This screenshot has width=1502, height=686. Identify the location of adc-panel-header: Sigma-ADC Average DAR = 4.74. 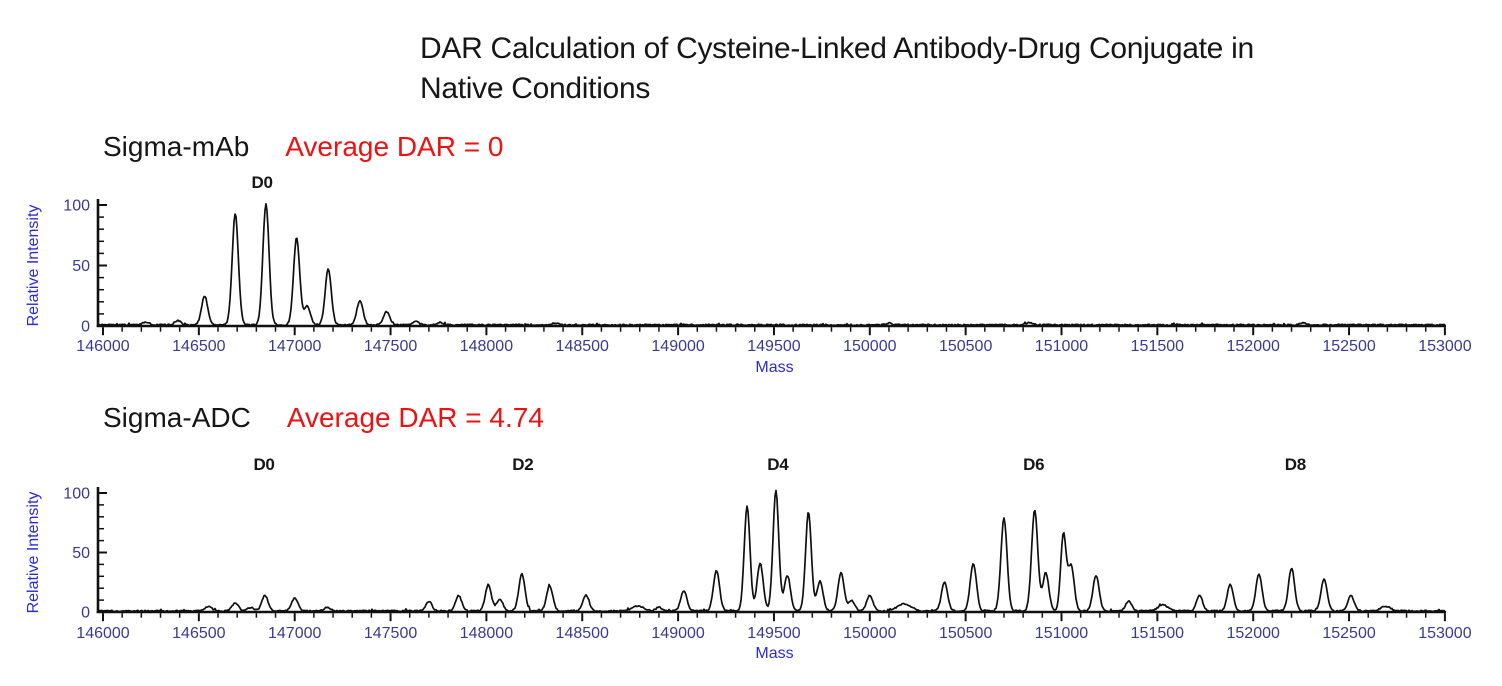
(323, 418).